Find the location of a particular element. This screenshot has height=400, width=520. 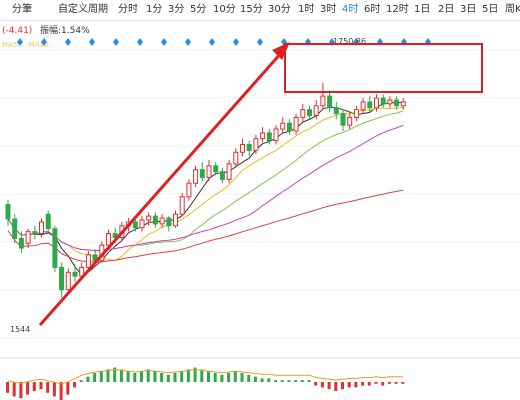

period-tab-14: 1日 is located at coordinates (422, 9).